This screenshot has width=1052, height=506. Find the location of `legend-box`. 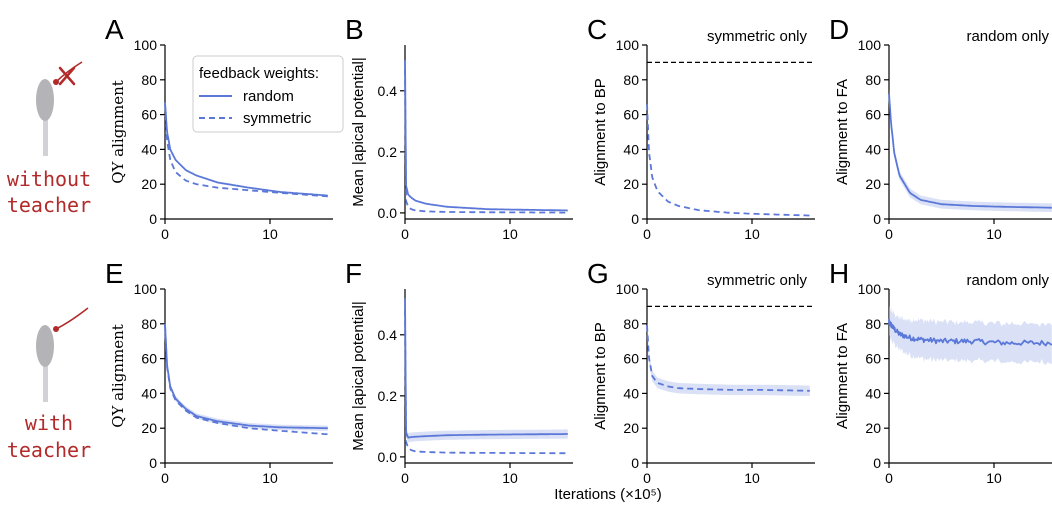

legend-box is located at coordinates (268, 94).